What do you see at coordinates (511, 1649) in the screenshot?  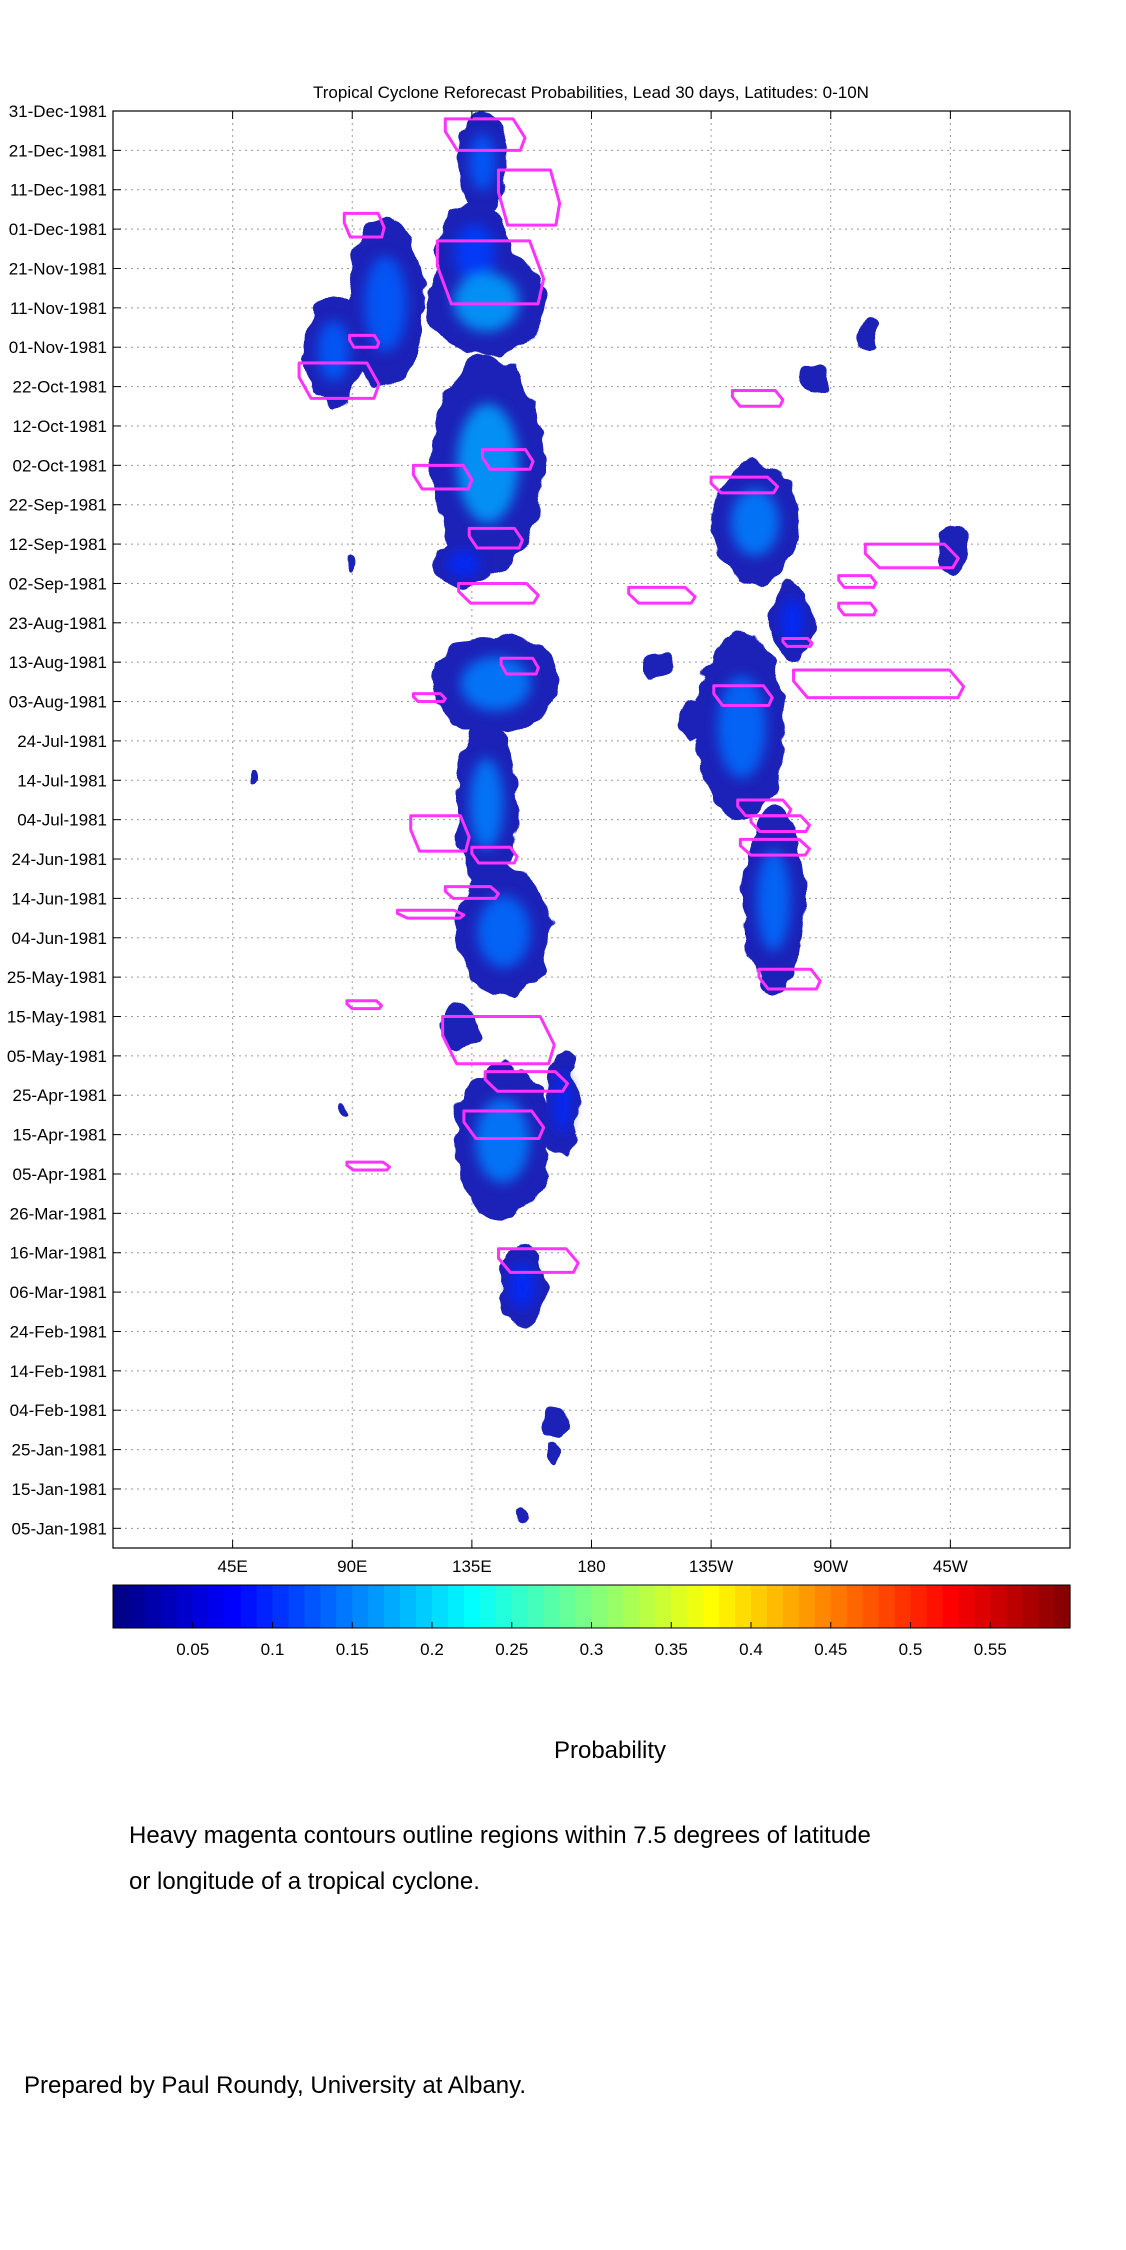 I see `colorbar-tick-label: 0.25` at bounding box center [511, 1649].